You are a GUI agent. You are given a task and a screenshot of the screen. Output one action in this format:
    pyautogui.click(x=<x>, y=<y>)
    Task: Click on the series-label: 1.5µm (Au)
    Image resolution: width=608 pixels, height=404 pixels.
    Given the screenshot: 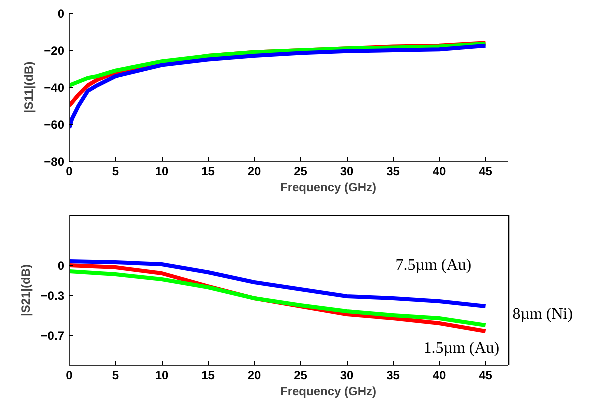 What is the action you would take?
    pyautogui.click(x=462, y=348)
    